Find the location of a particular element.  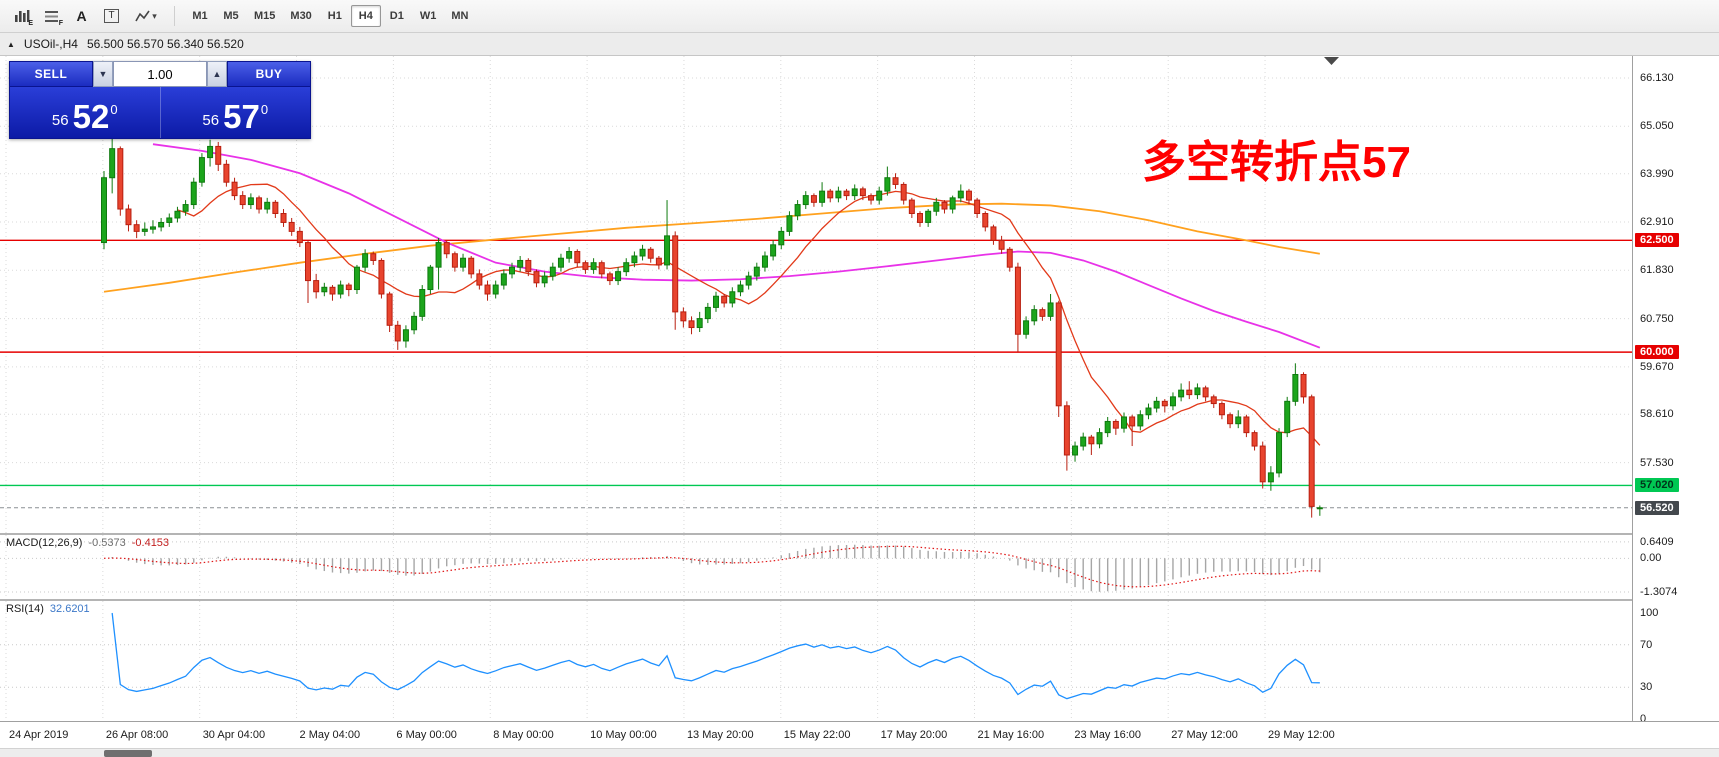

timeframe-button-m30: M30 is located at coordinates (301, 16).